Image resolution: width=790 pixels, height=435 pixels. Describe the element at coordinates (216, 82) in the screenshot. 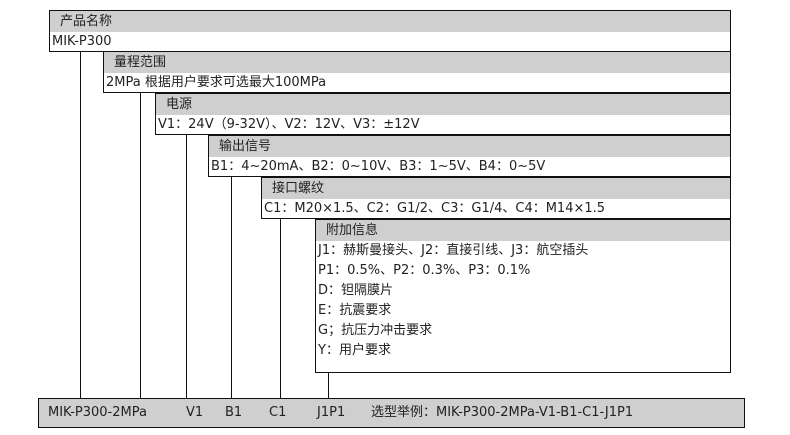

I see `section-value: 2MPa 根据用户要求可选最大100MPa` at that location.